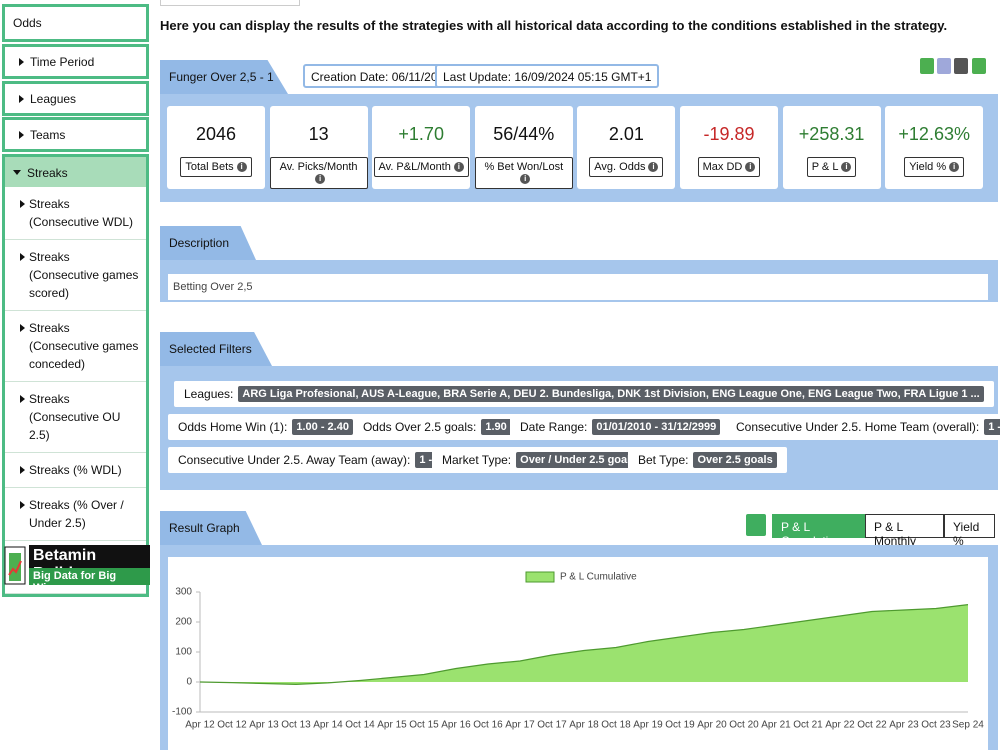 The image size is (1000, 750). Describe the element at coordinates (421, 147) in the screenshot. I see `stat-card: +1.70 Av. P&L/Month` at that location.